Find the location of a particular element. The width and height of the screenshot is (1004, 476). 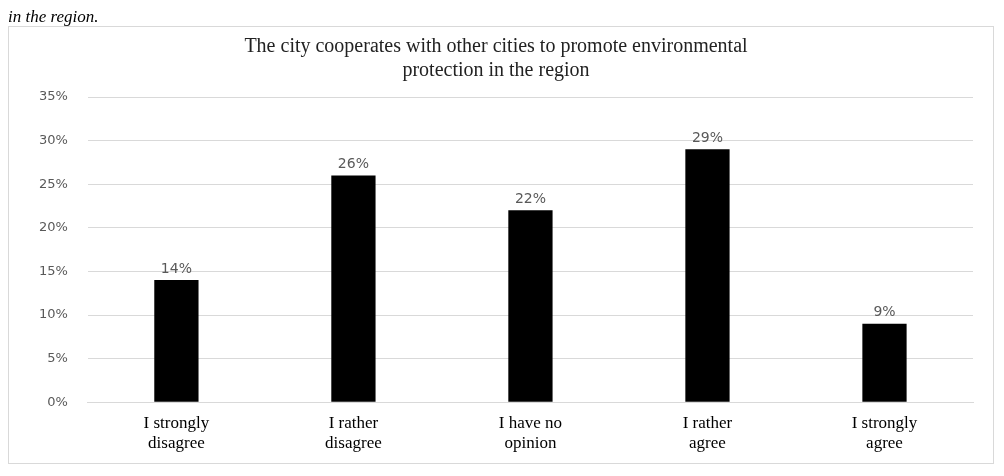

y-tick-label: 30% is located at coordinates (53, 139).